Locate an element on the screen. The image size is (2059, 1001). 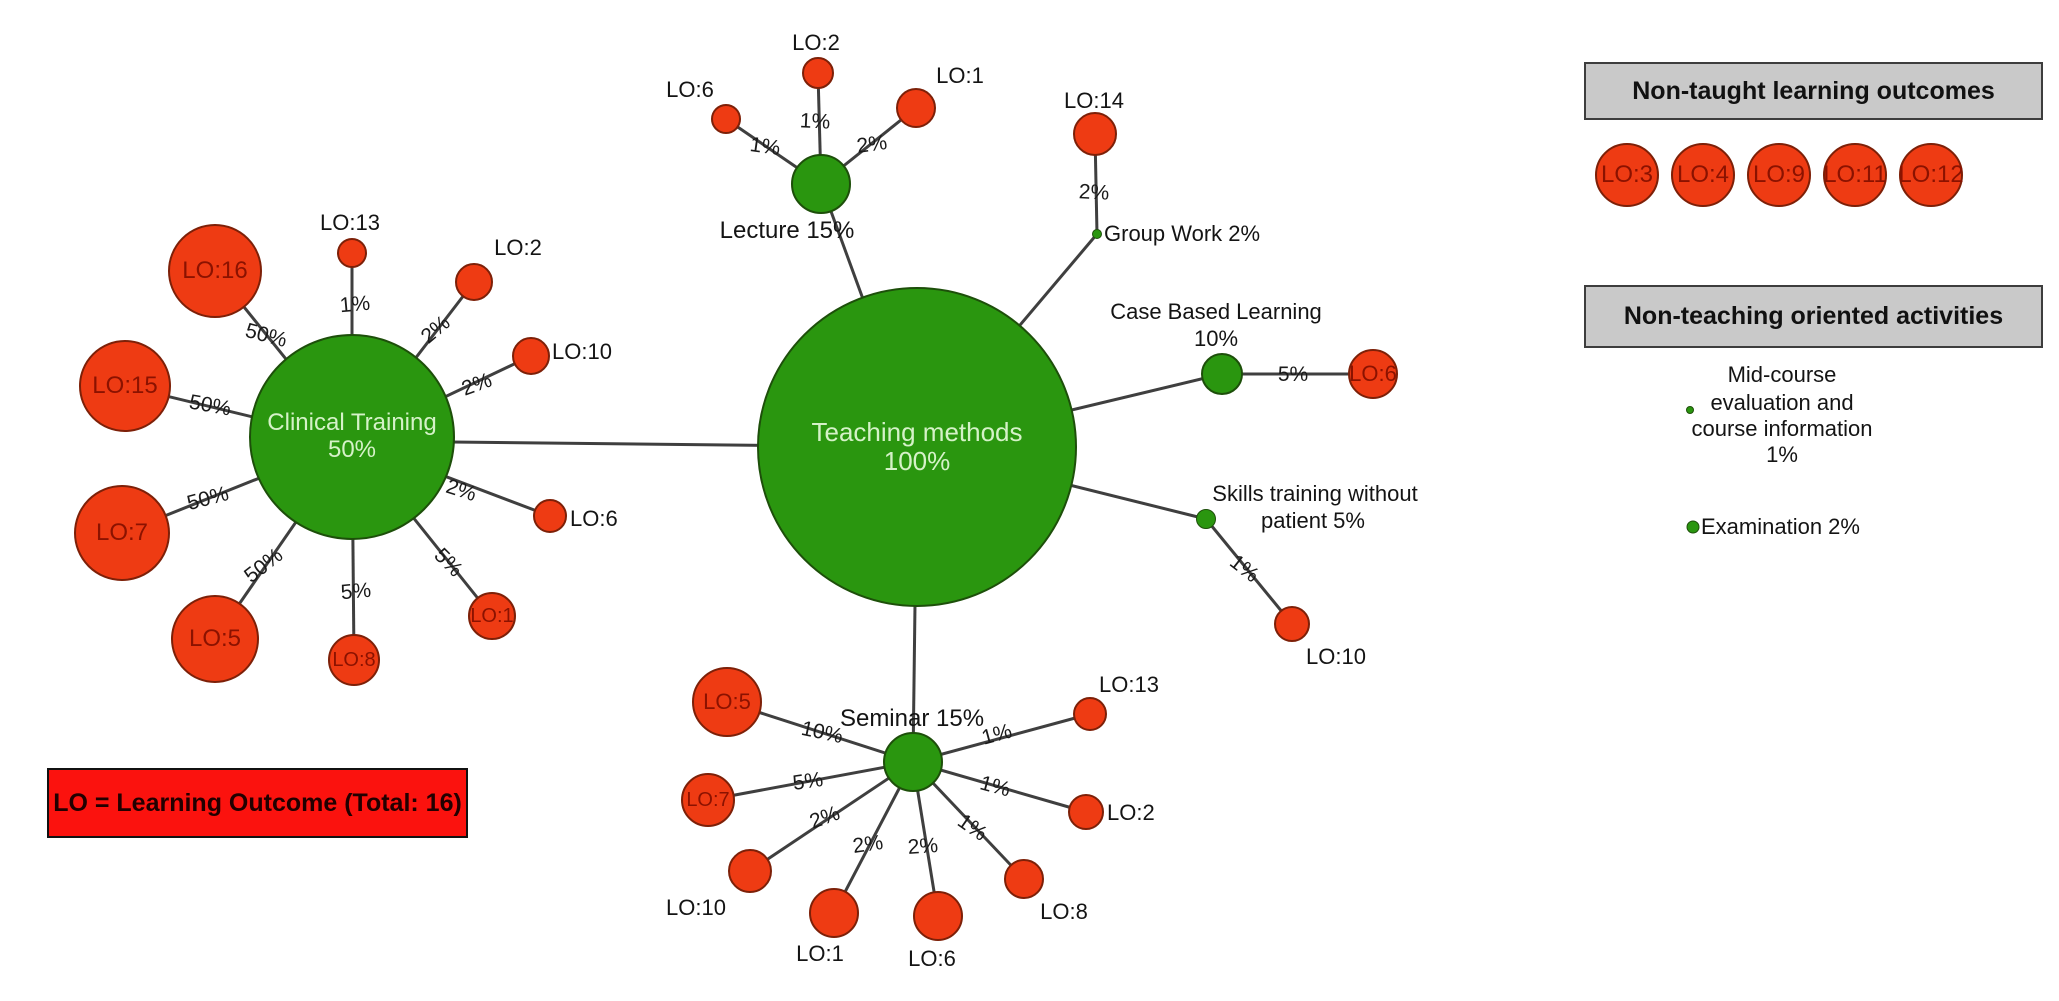
node-teaching-methods: Teaching methods 100% is located at coordinates (917, 447).